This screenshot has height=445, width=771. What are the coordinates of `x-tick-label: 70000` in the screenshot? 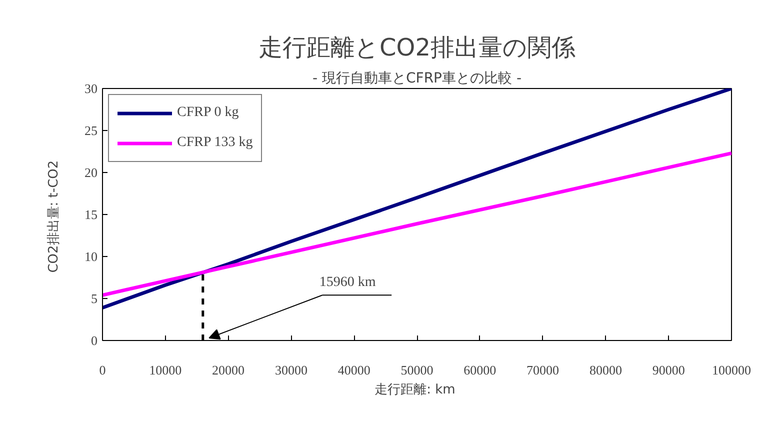 It's located at (543, 370).